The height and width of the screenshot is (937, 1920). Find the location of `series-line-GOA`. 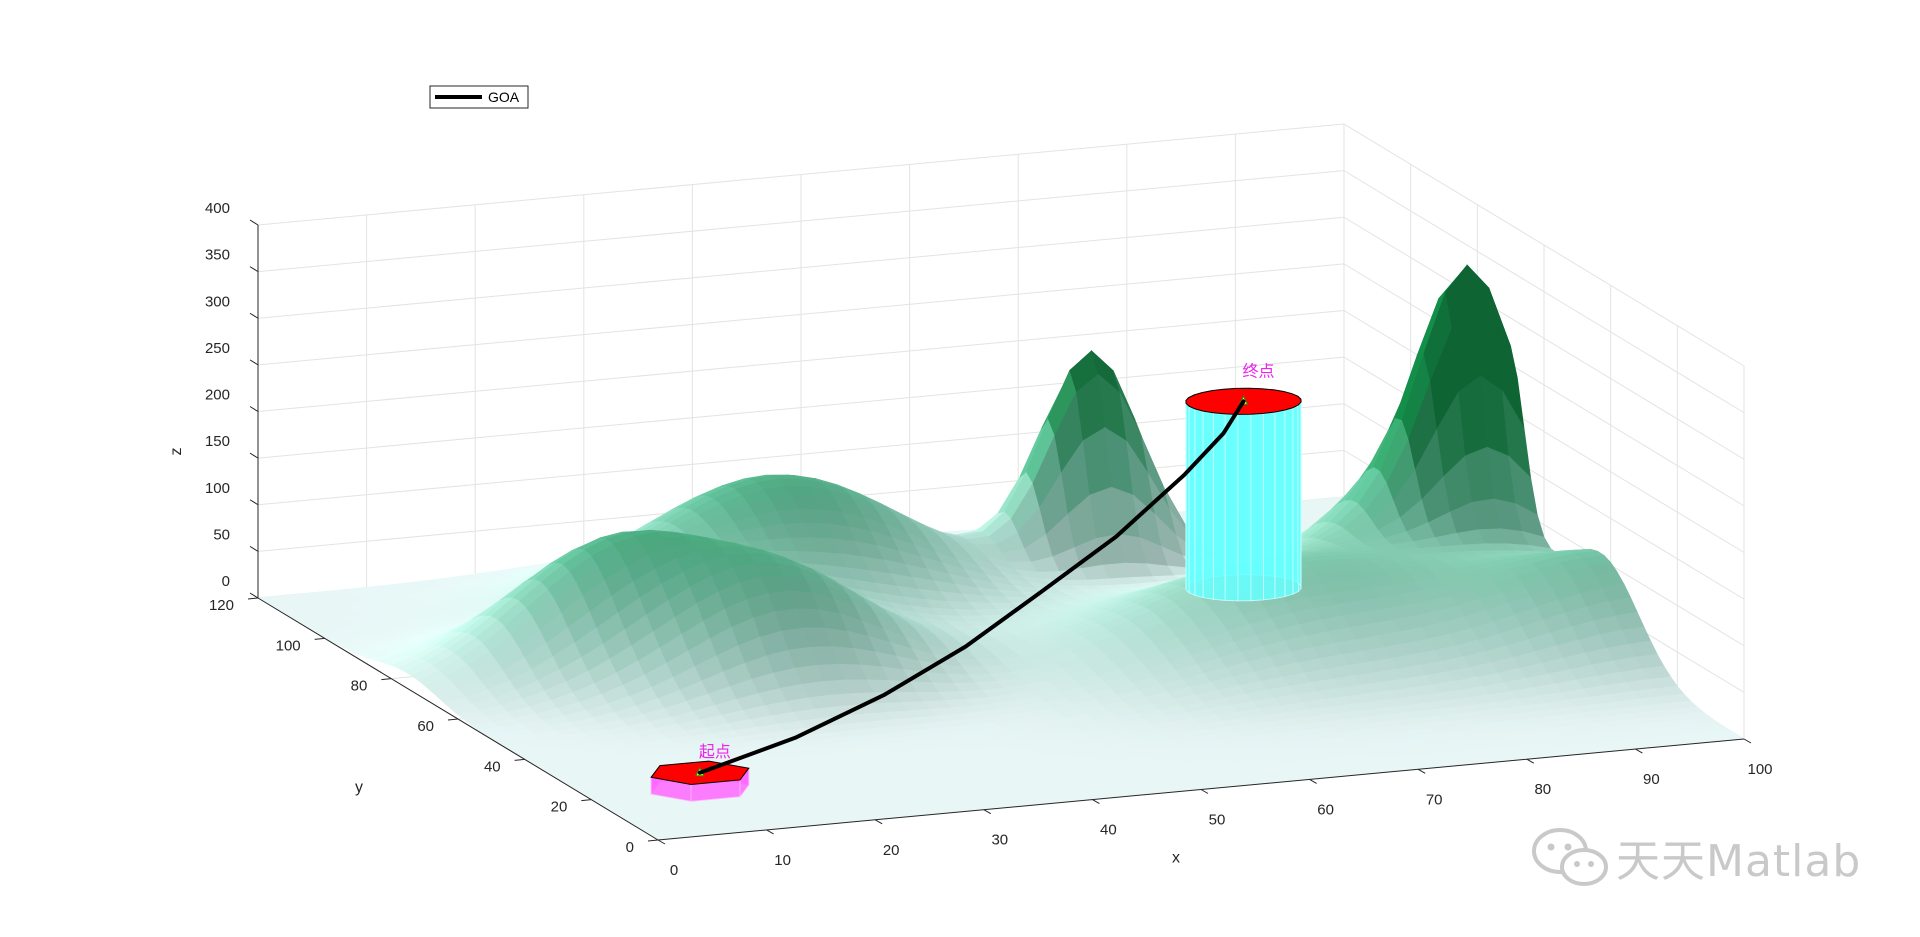

series-line-GOA is located at coordinates (971, 587).